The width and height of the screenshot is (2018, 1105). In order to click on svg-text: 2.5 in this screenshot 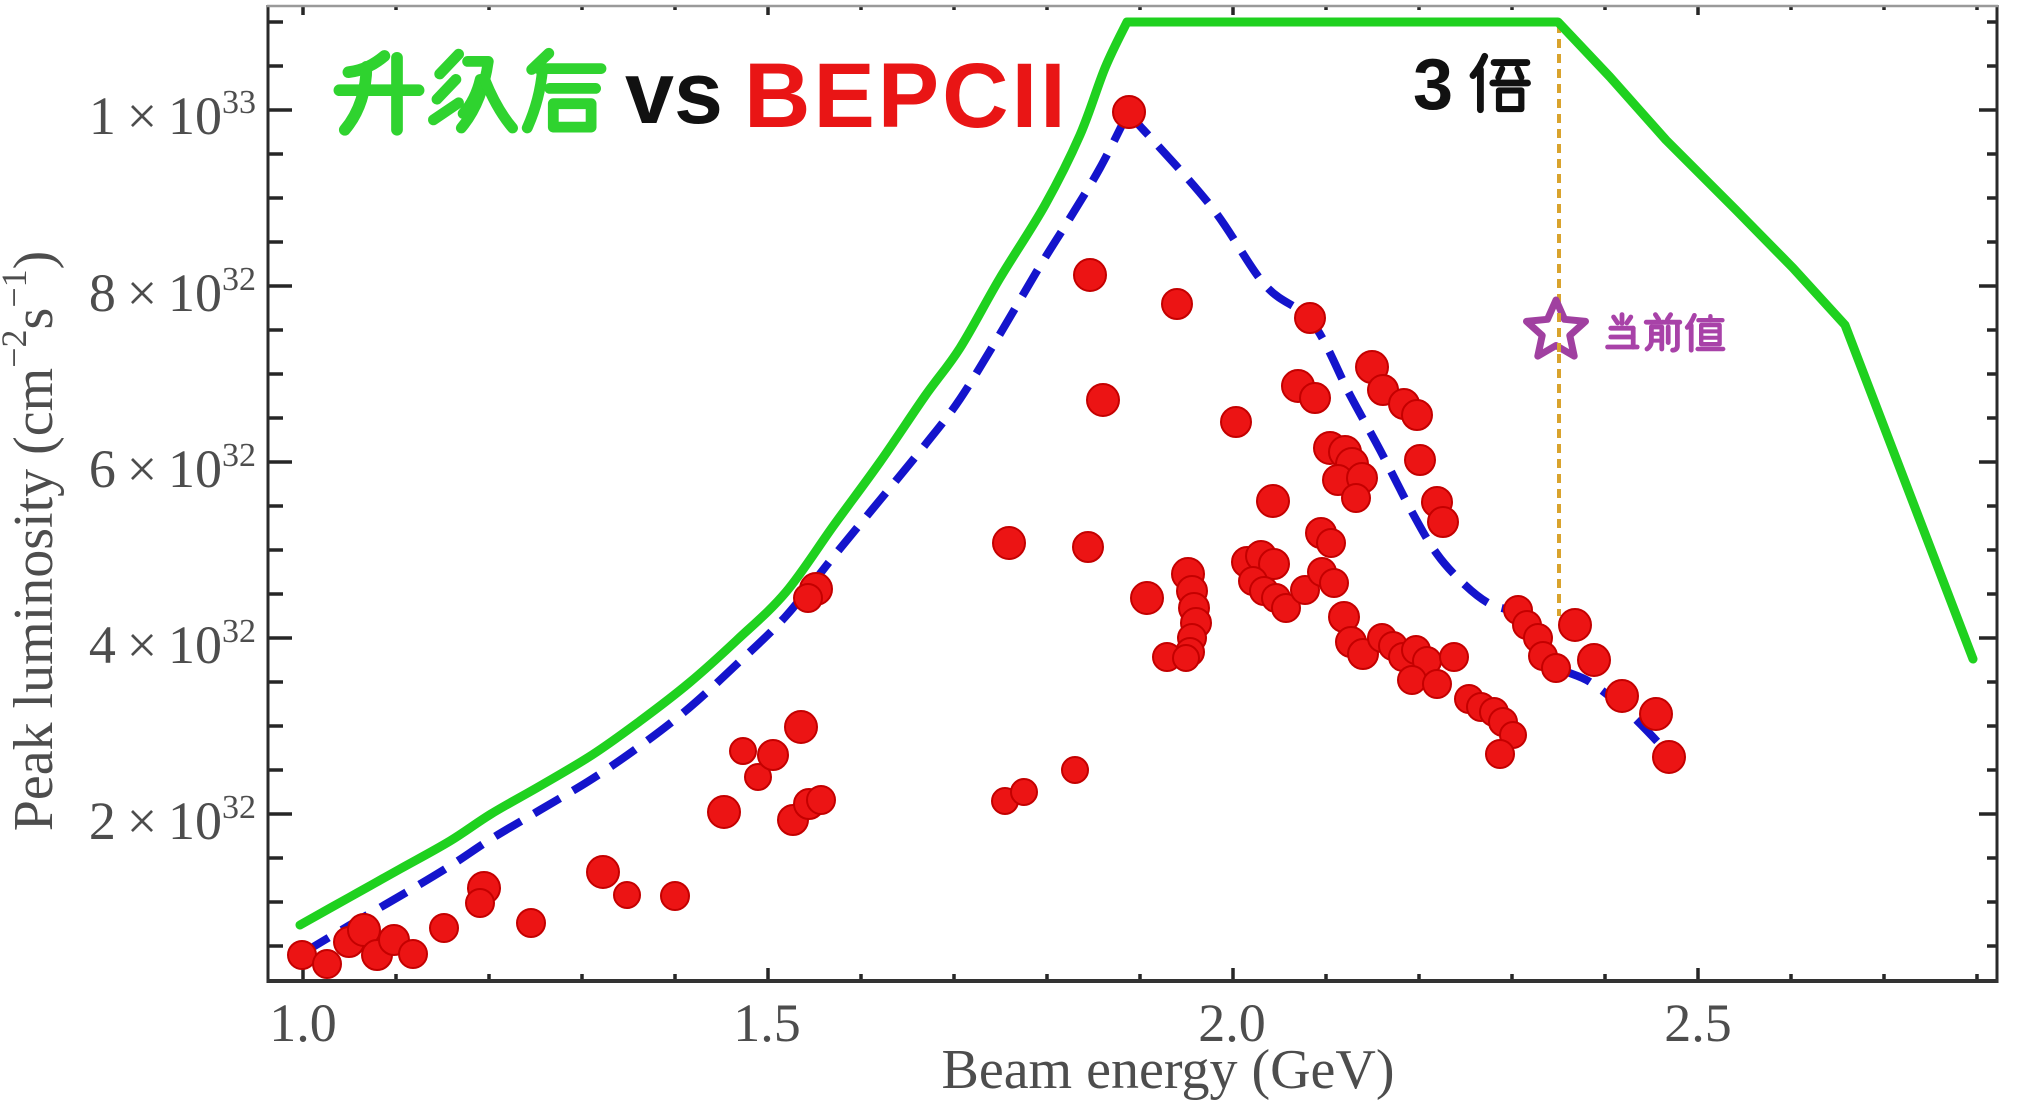, I will do `click(1698, 1023)`.